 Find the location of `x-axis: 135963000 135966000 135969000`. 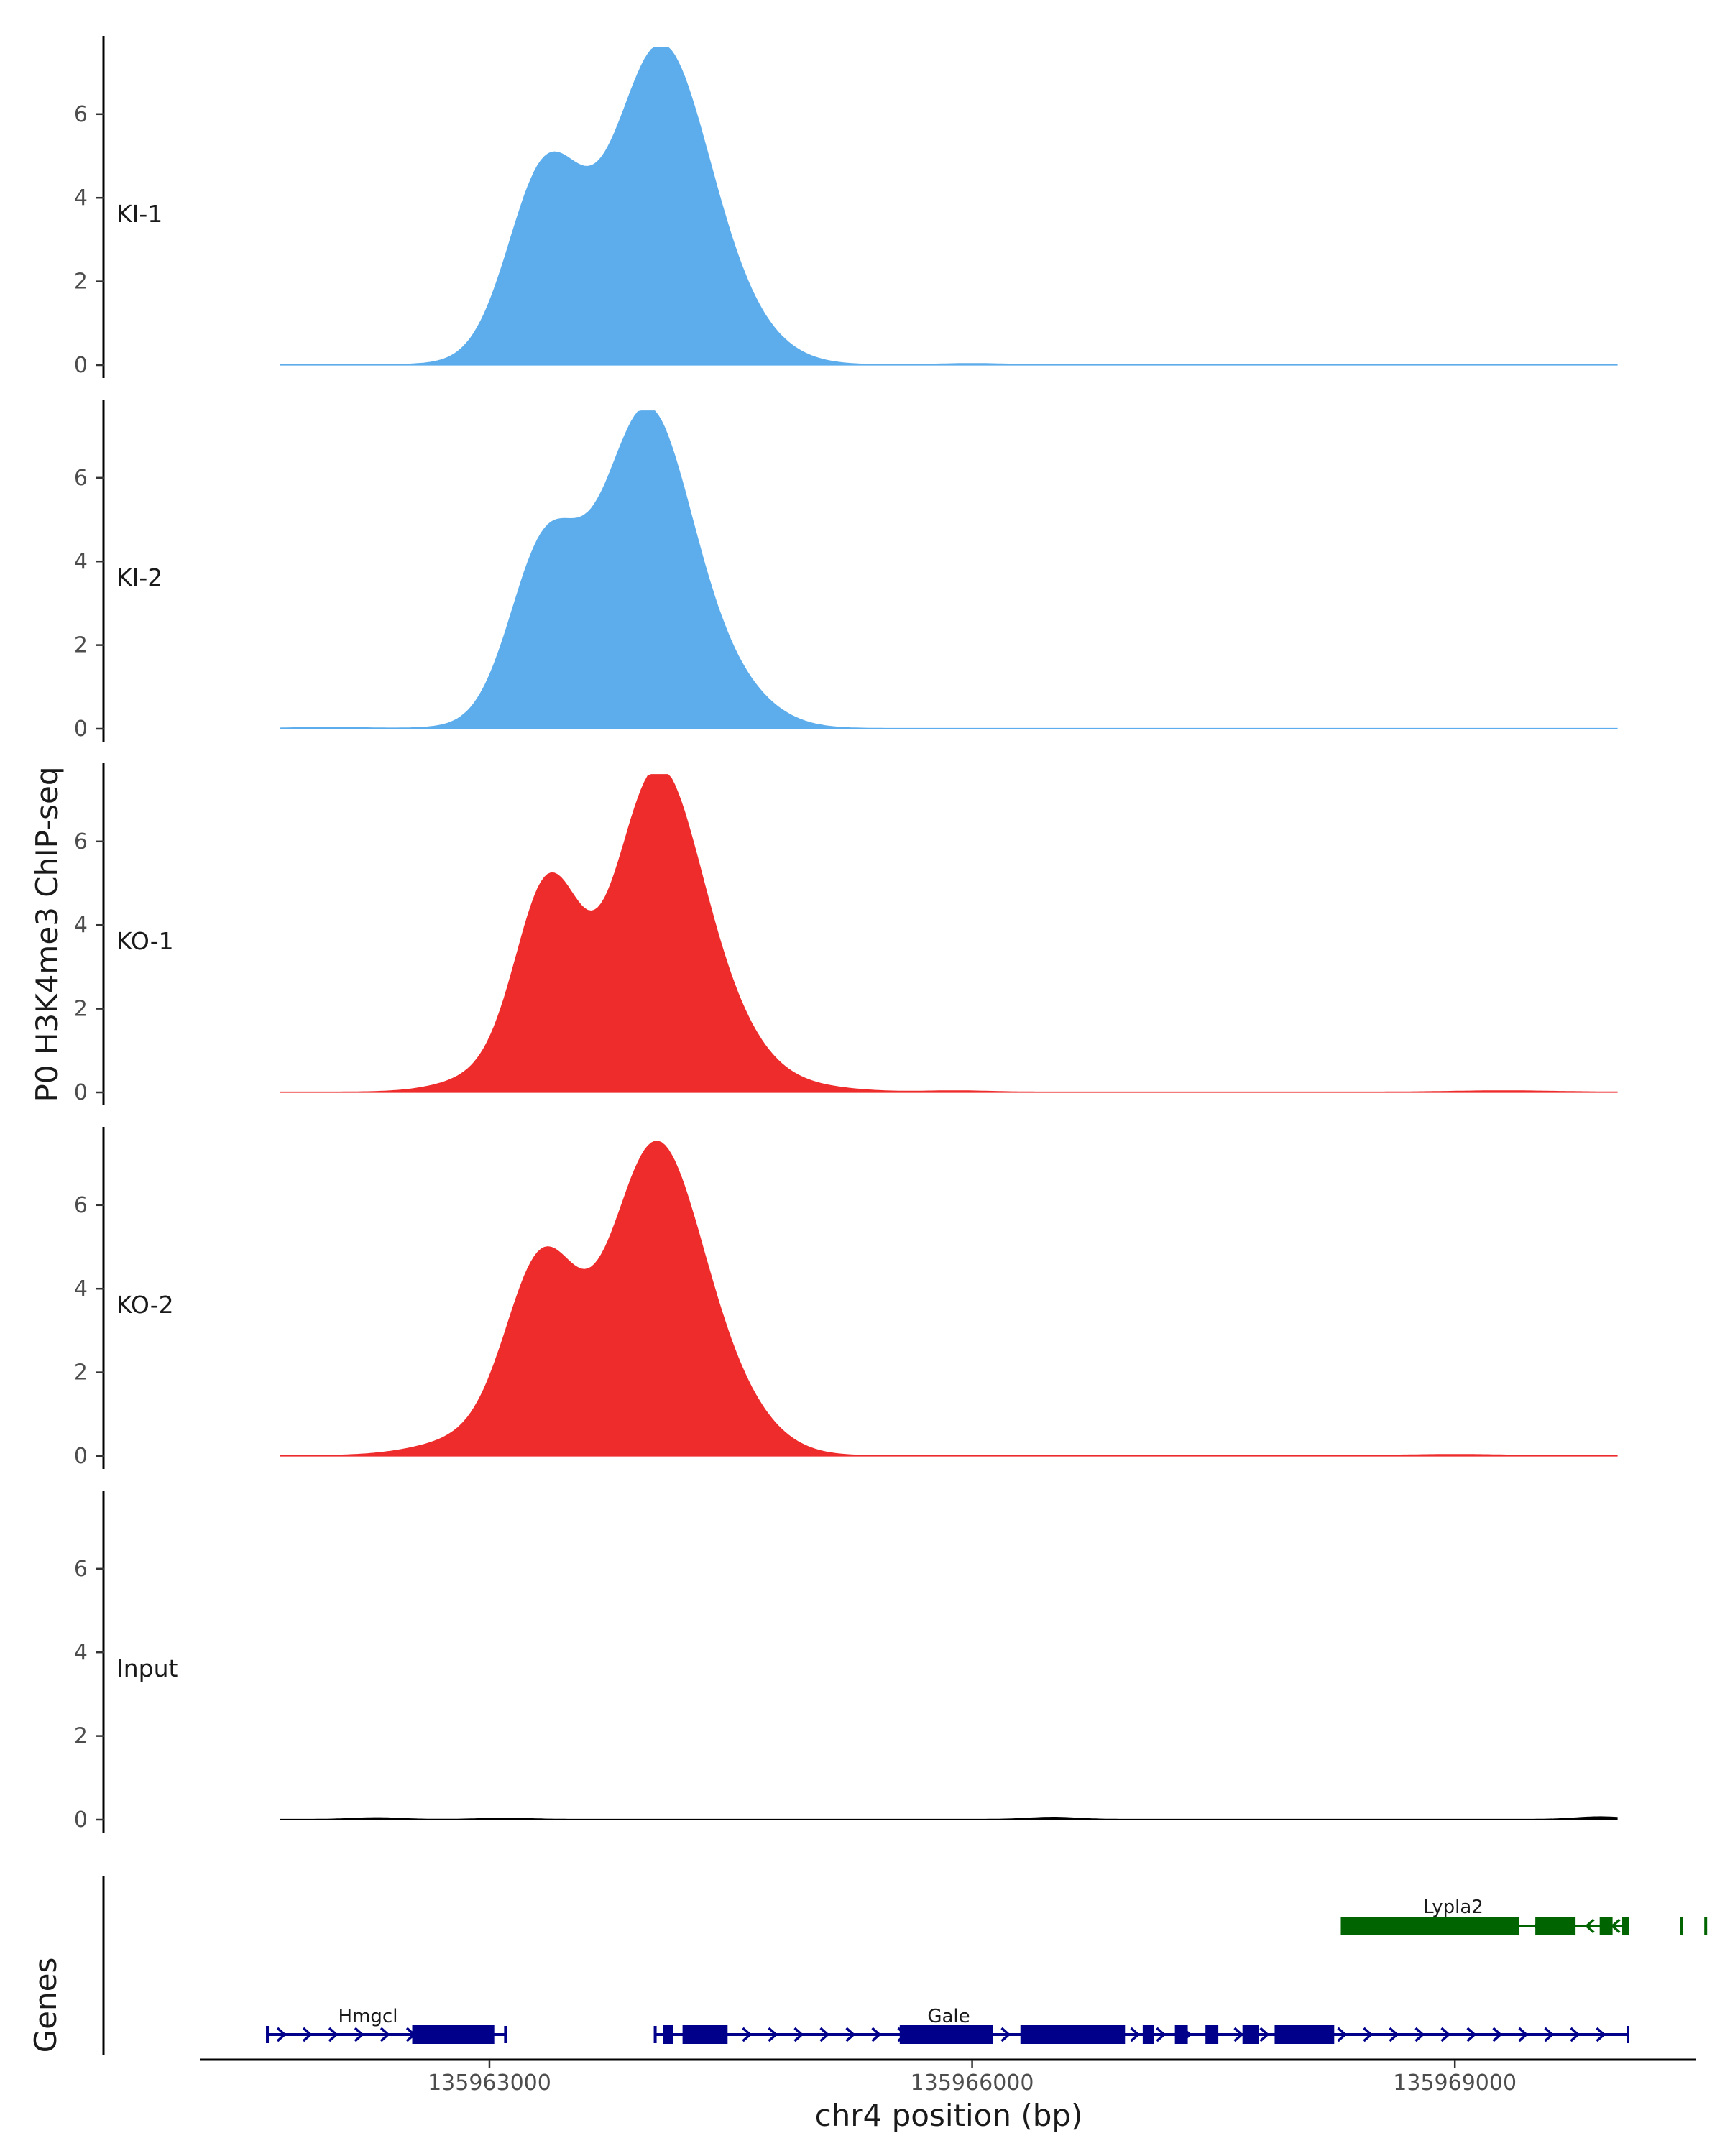

x-axis: 135963000 135966000 135969000 is located at coordinates (948, 2077).